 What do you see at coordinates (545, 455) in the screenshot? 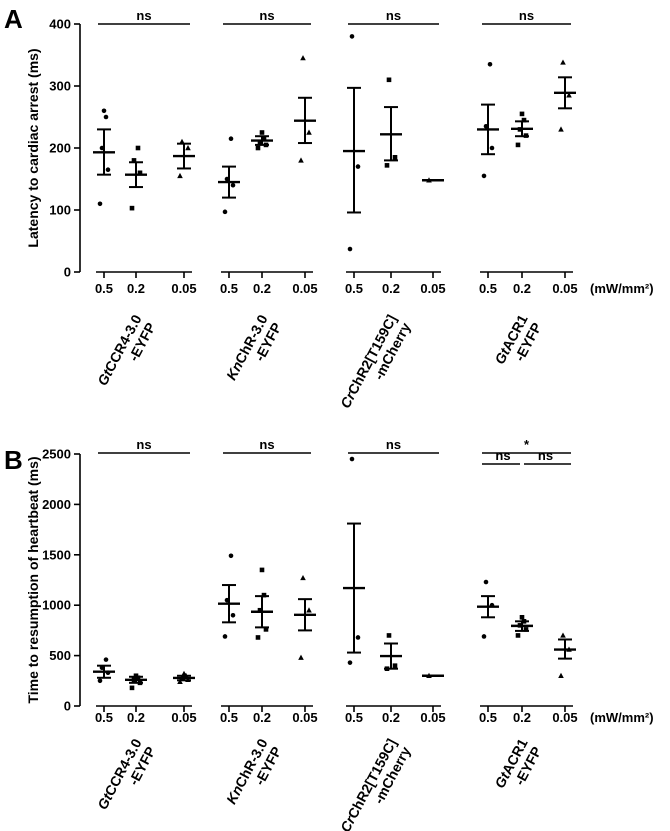
I see `significance-sublabel: ns` at bounding box center [545, 455].